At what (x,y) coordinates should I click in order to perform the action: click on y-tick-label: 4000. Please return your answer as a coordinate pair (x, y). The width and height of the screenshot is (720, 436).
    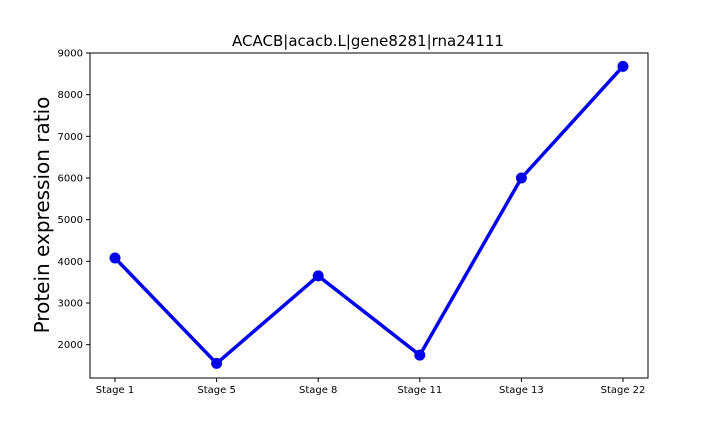
    Looking at the image, I should click on (70, 262).